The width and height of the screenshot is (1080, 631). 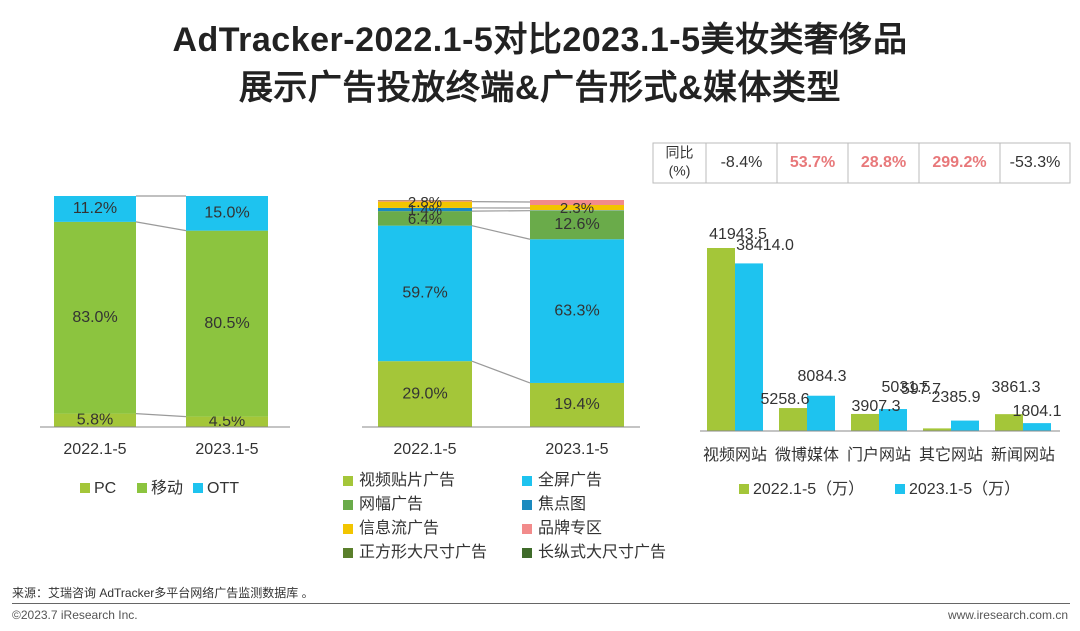 What do you see at coordinates (822, 376) in the screenshot?
I see `value-label: 8084.3` at bounding box center [822, 376].